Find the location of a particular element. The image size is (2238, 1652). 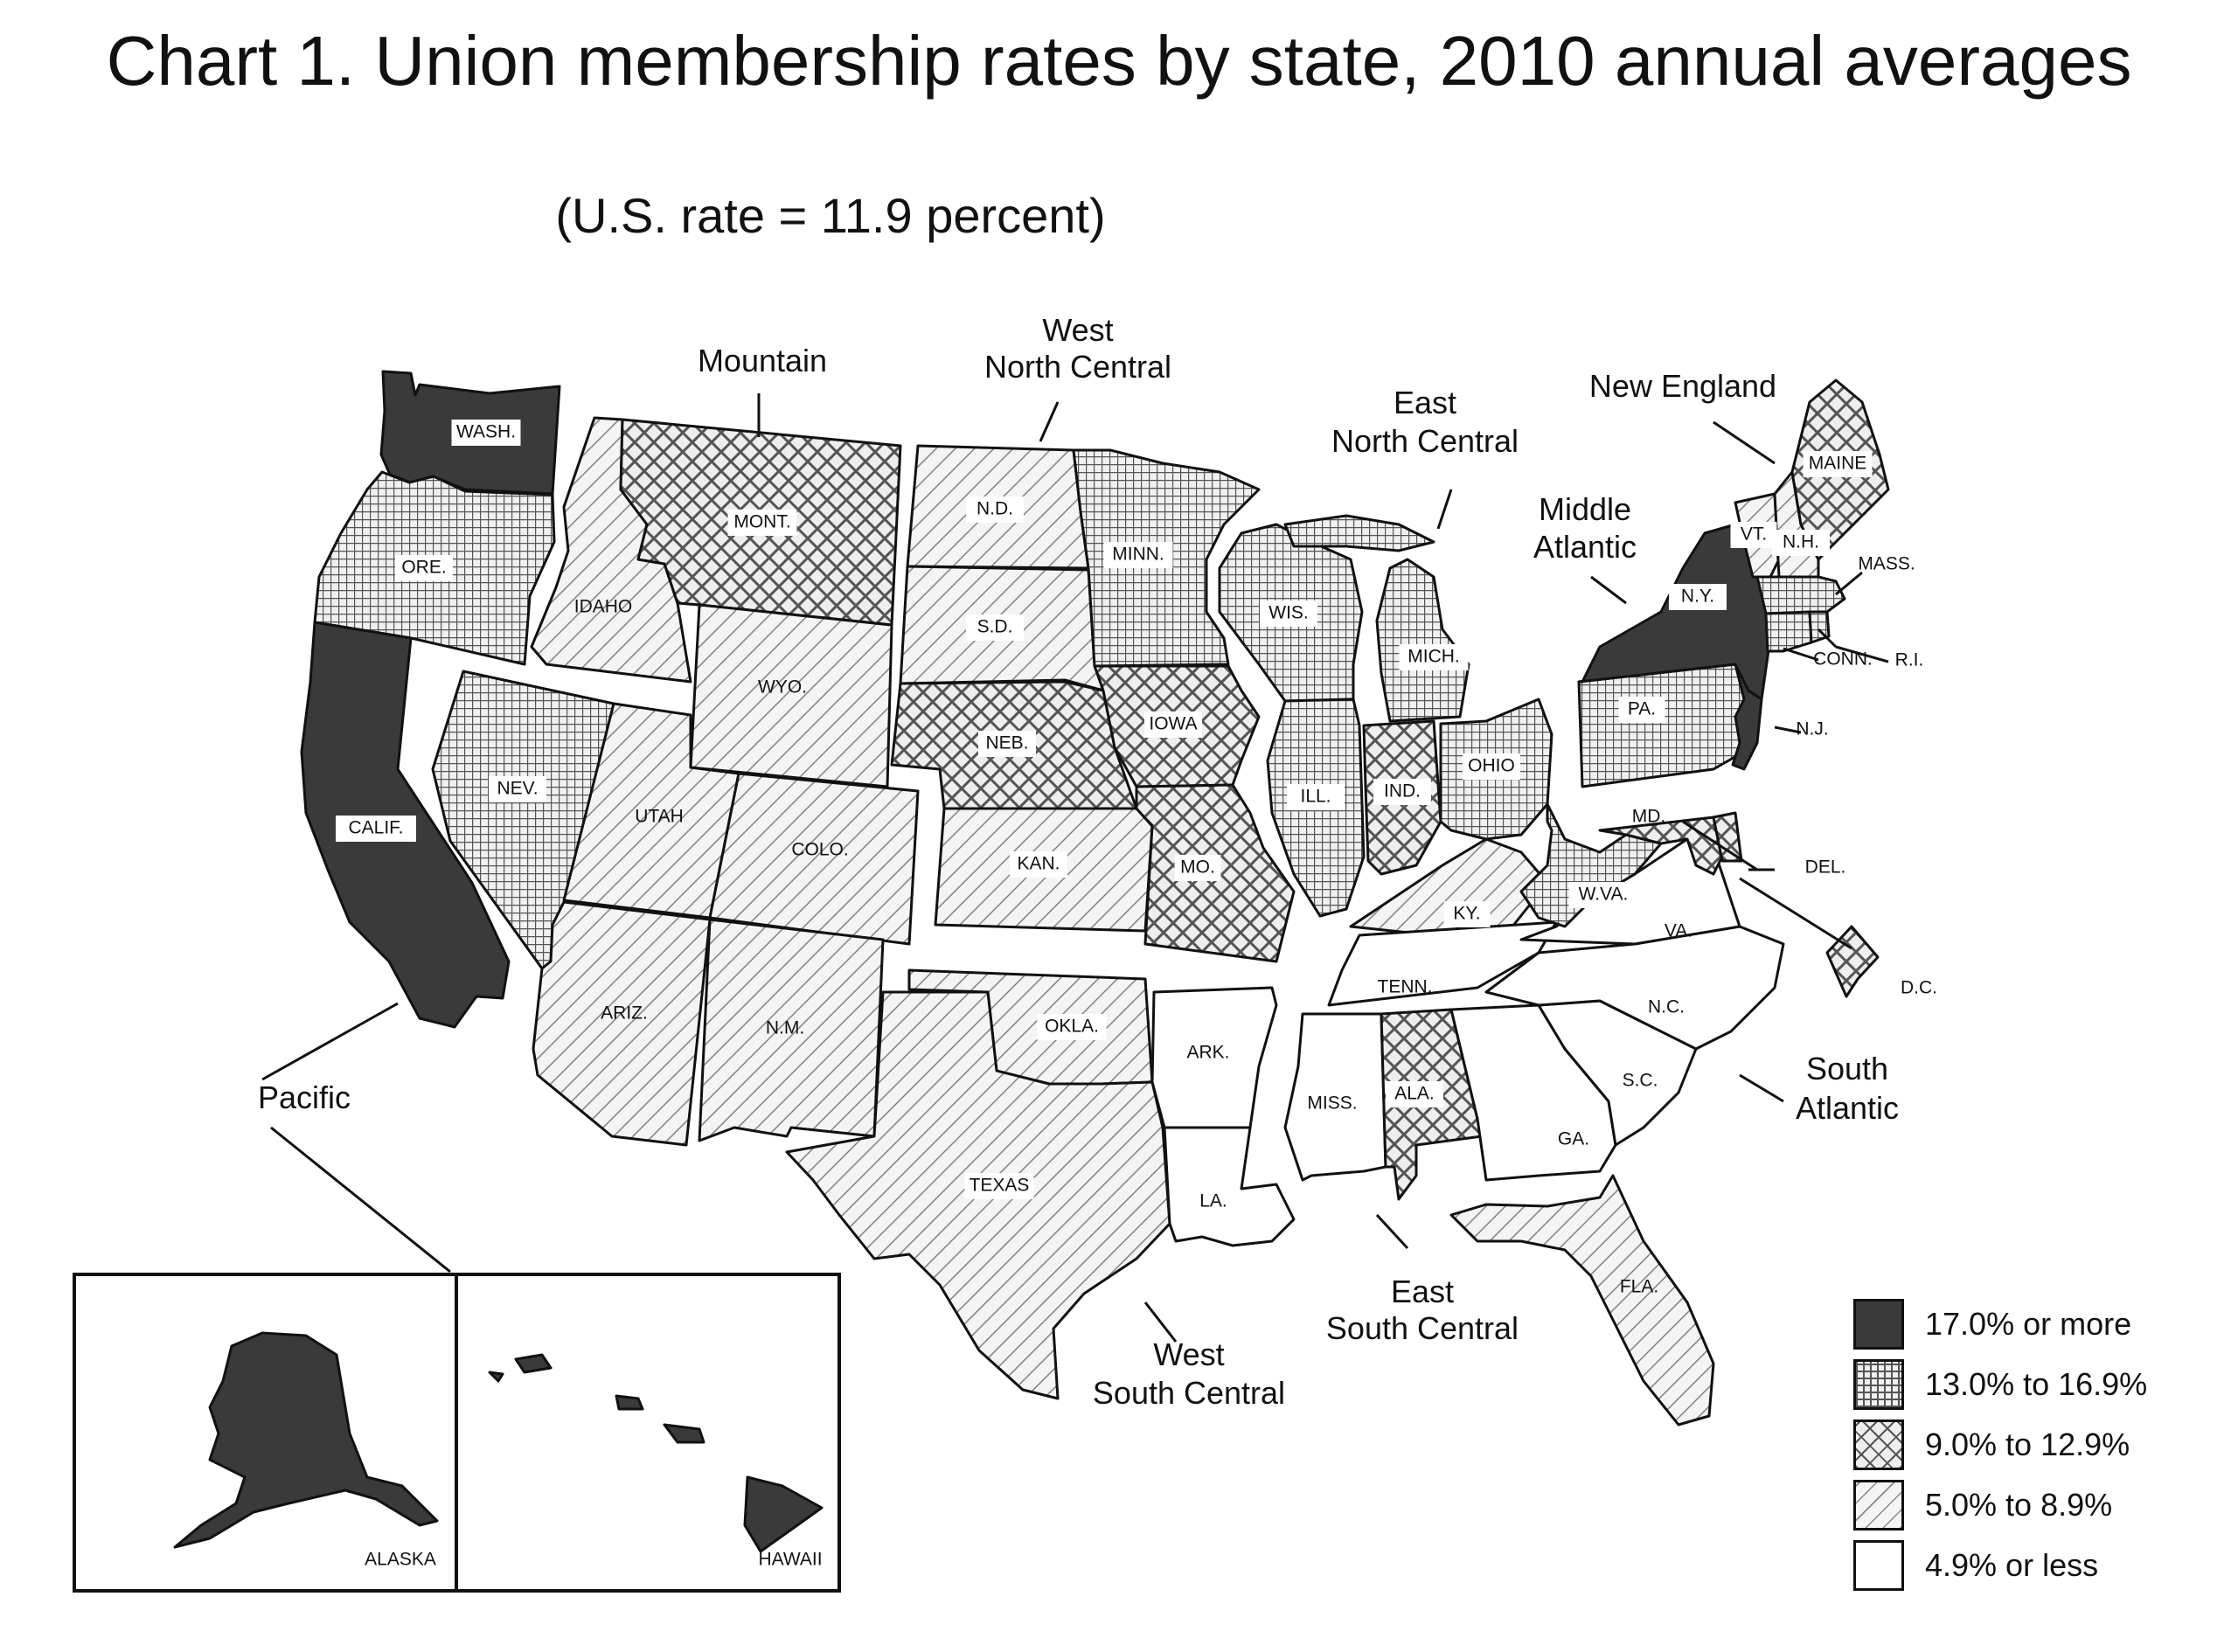

state-label-ariz: ARIZ. is located at coordinates (624, 1014).